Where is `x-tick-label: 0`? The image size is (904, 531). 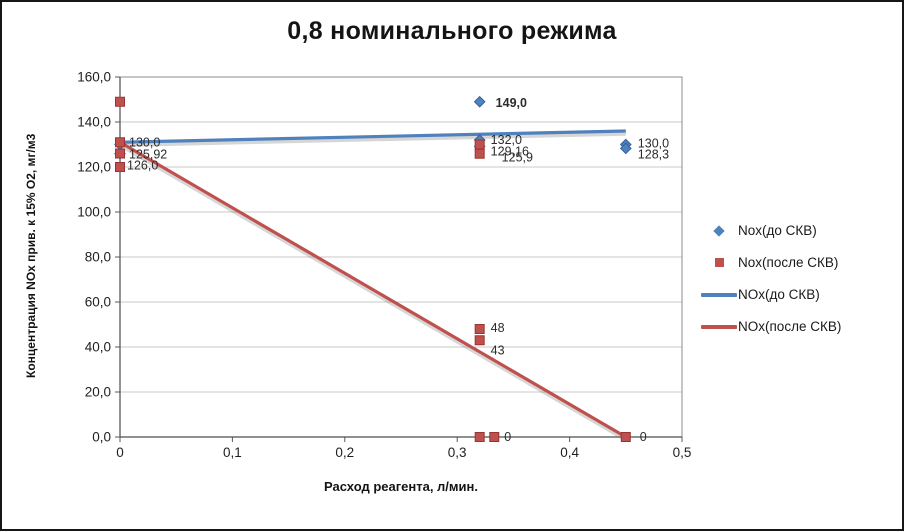
x-tick-label: 0 is located at coordinates (120, 452).